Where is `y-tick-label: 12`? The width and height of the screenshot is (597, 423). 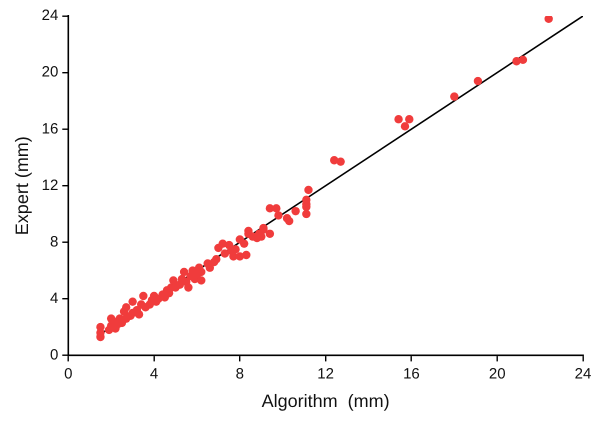
y-tick-label: 12 is located at coordinates (50, 185).